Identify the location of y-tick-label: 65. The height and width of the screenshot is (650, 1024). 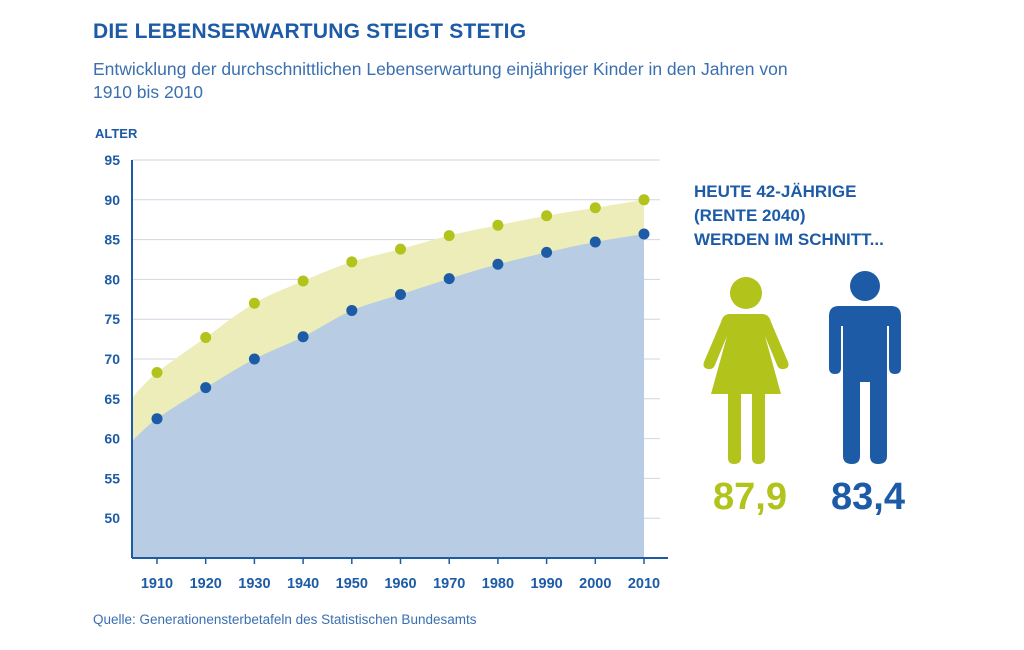
(112, 399).